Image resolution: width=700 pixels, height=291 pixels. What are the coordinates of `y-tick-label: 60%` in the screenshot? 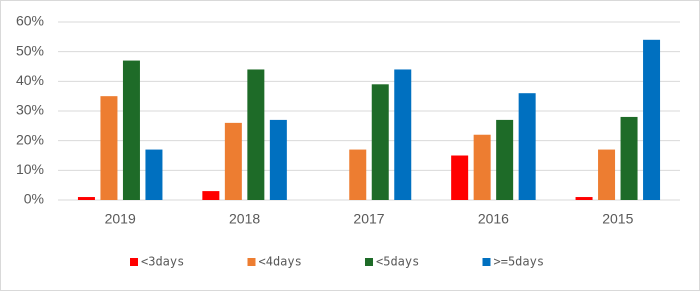 It's located at (30, 21).